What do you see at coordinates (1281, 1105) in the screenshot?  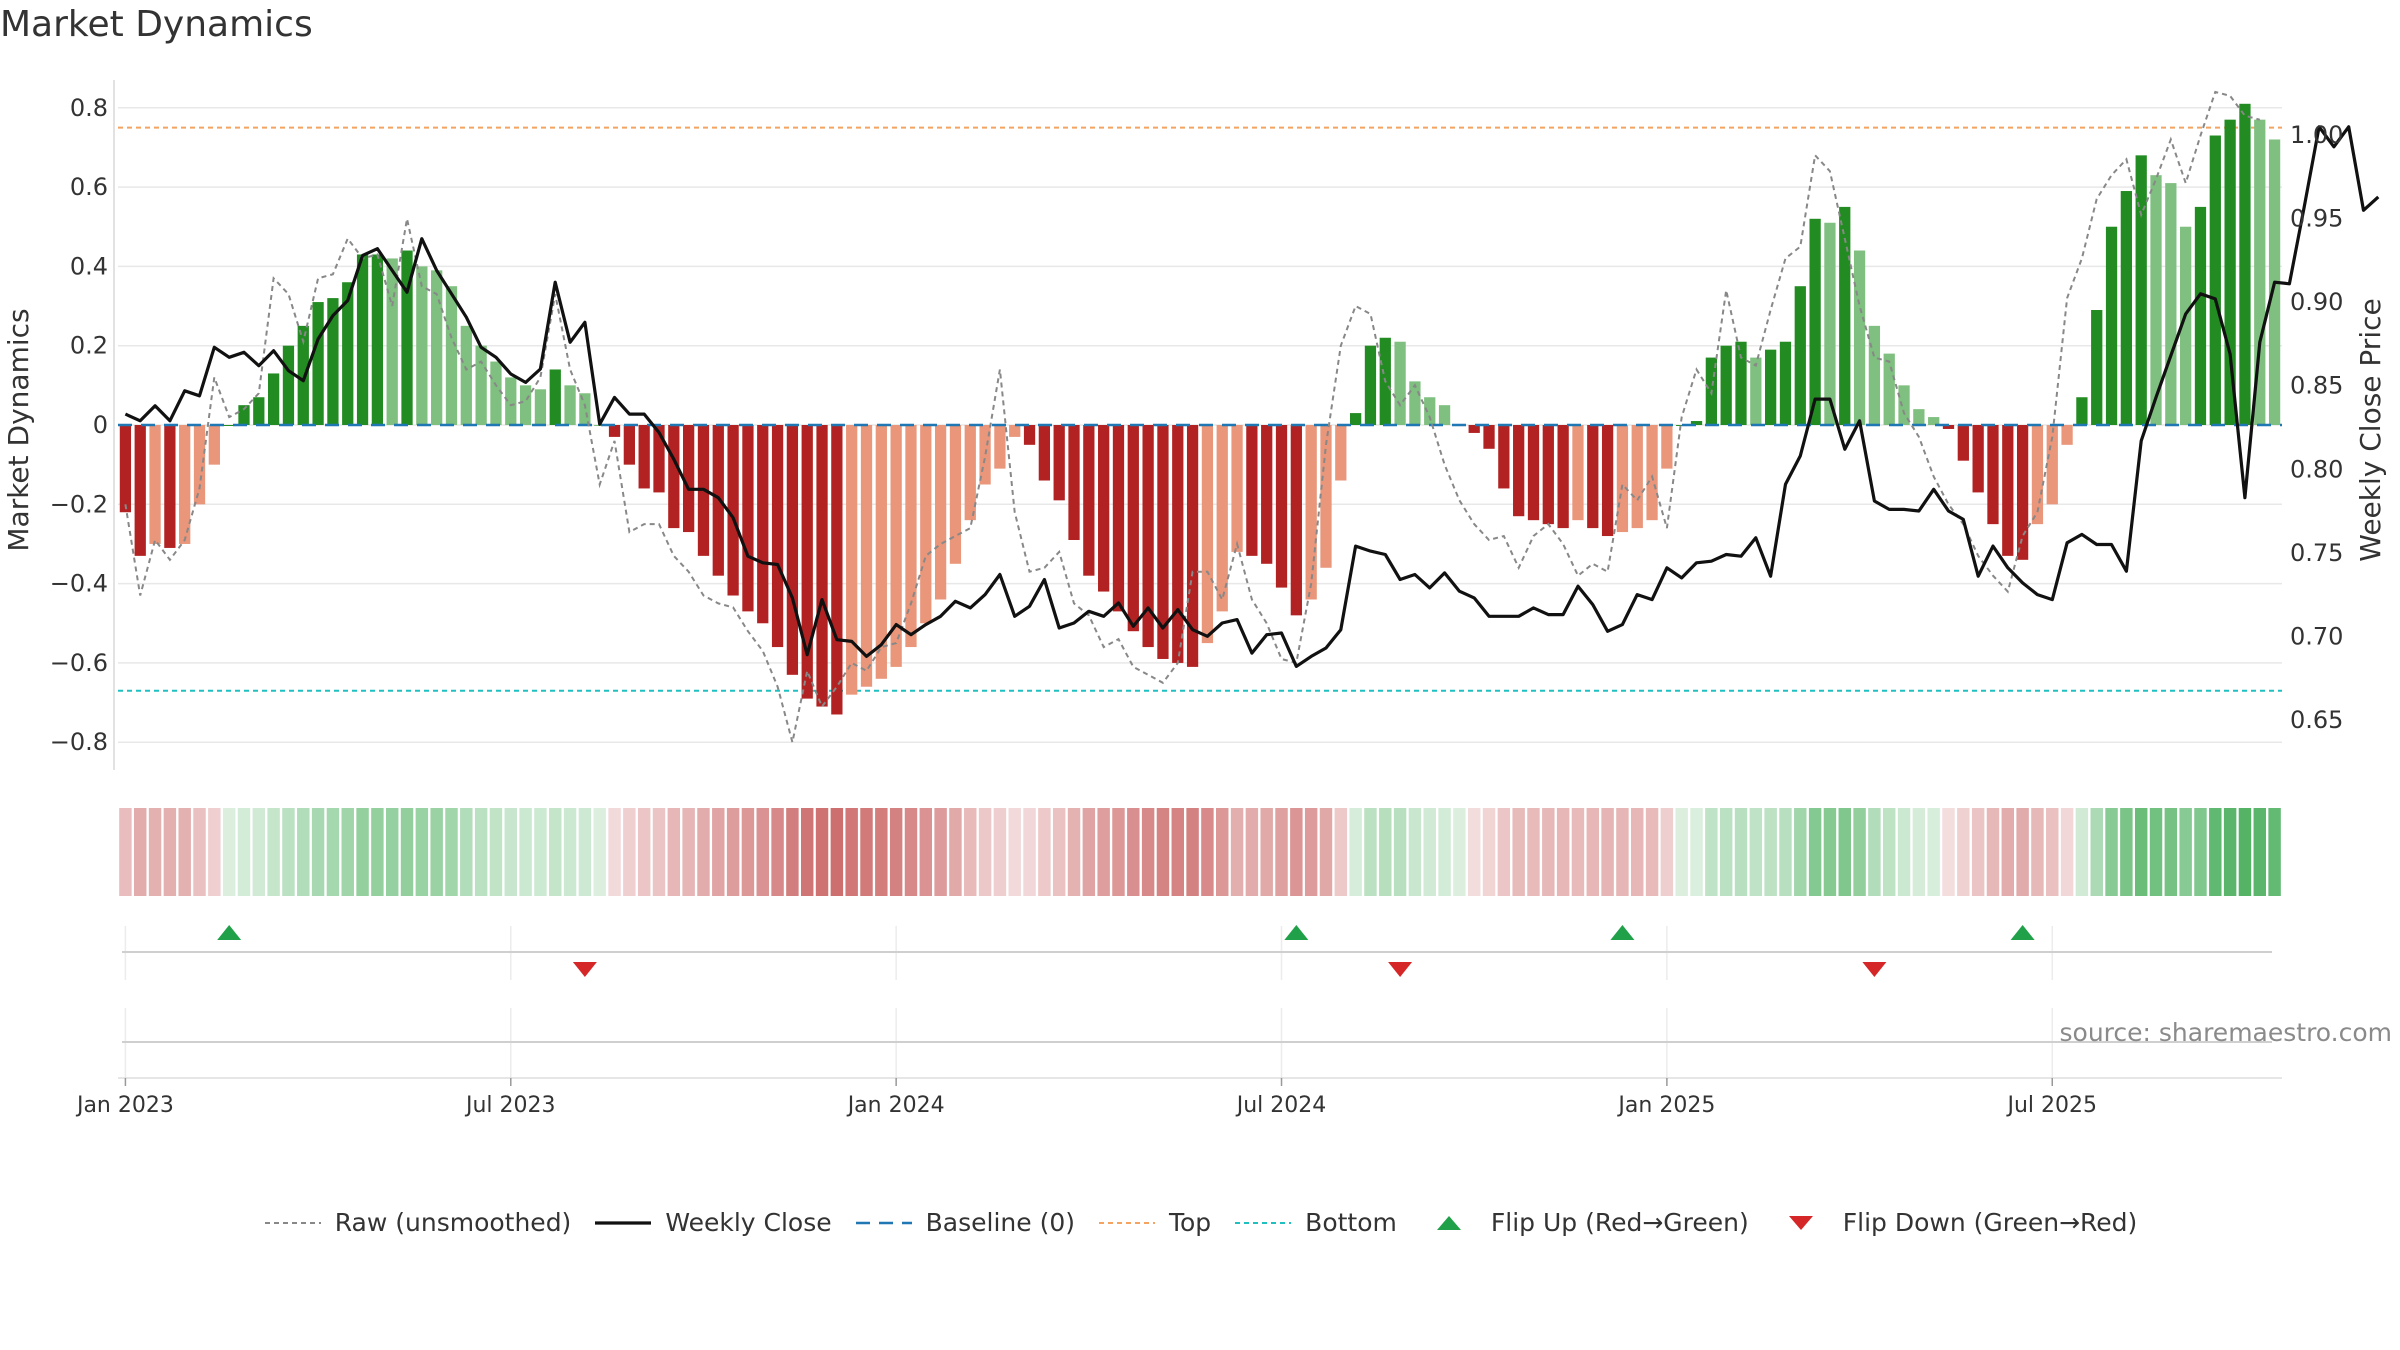 I see `date-tick-label: Jul 2024` at bounding box center [1281, 1105].